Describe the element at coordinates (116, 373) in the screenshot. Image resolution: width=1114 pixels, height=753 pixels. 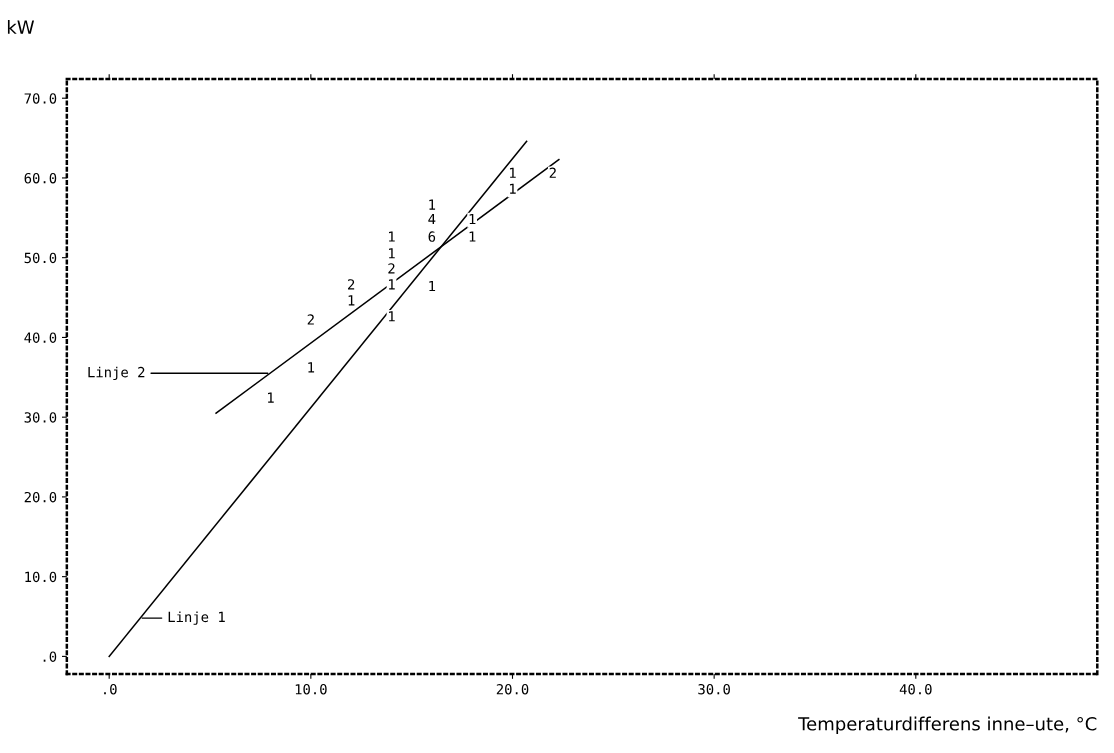
I see `annotation: Linje 2` at that location.